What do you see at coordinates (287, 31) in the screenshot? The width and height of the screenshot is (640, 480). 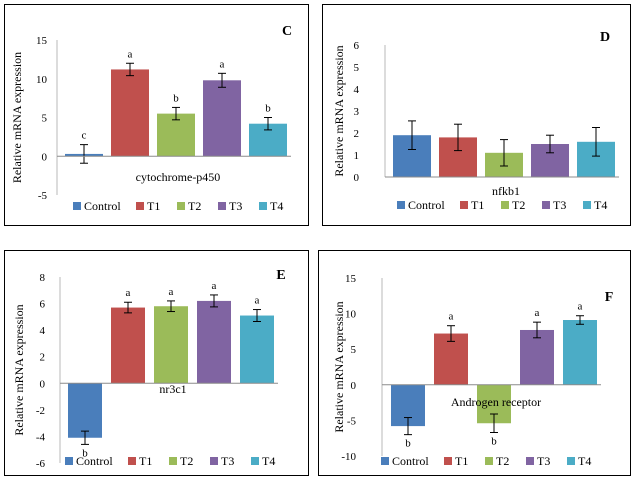 I see `panel-letter: C` at bounding box center [287, 31].